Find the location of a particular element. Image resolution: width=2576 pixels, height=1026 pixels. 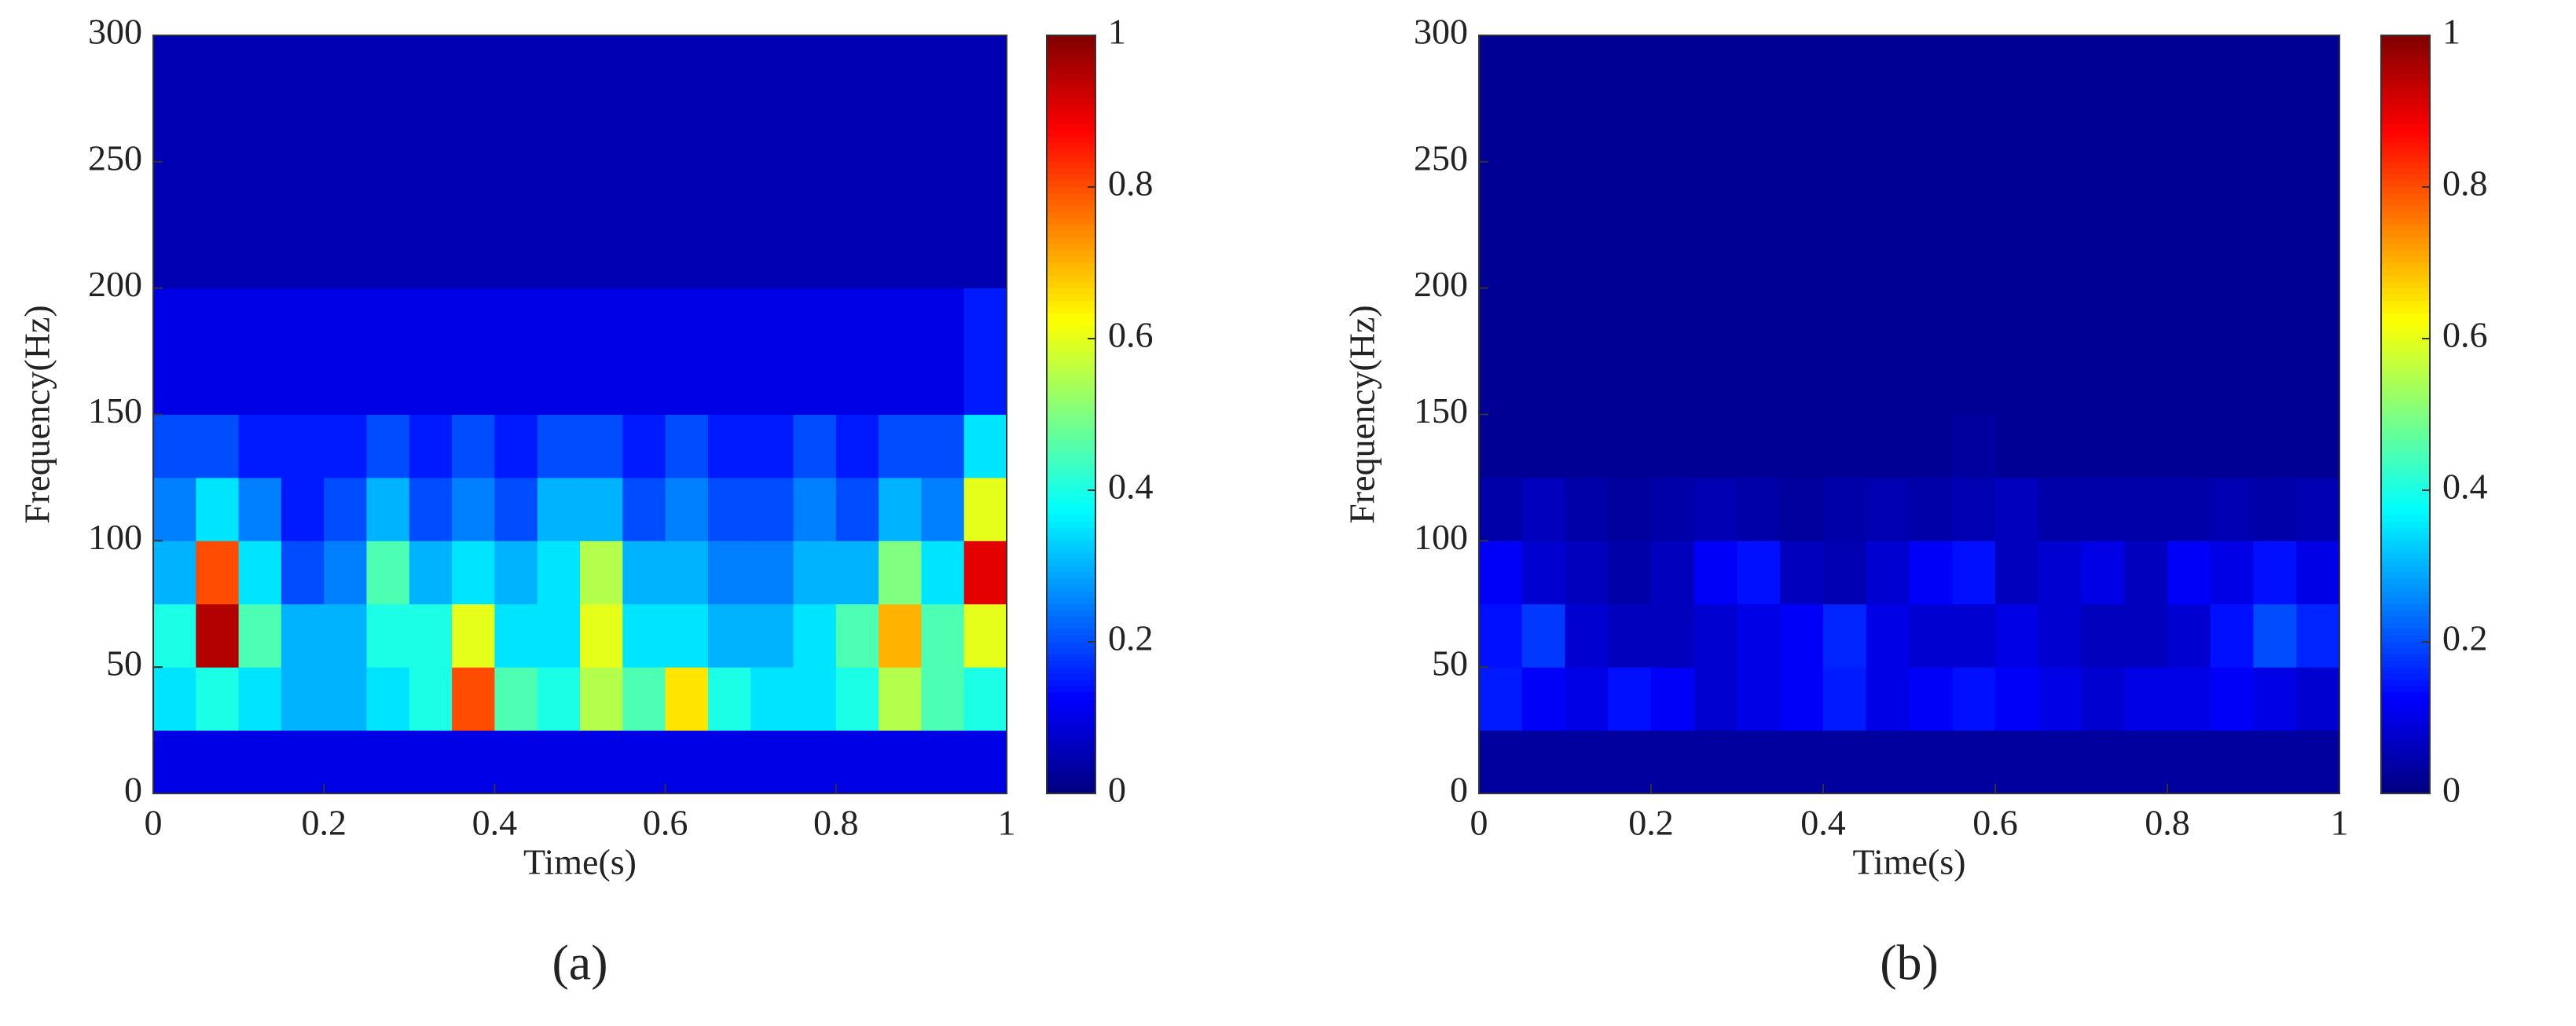

y-tick-label: 300 is located at coordinates (1441, 32).